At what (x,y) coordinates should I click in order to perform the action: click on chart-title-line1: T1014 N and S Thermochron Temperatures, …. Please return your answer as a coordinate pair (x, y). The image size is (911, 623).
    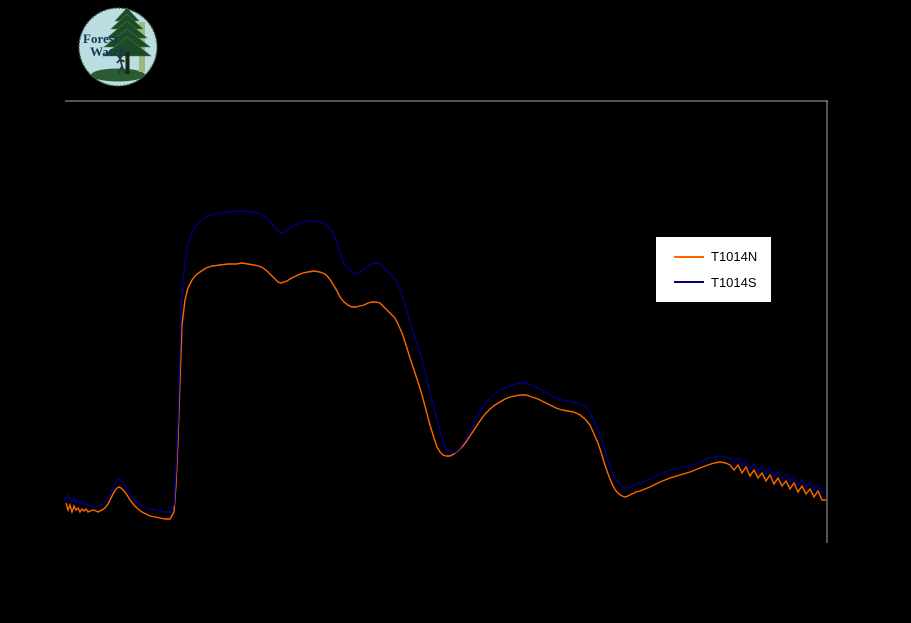
    Looking at the image, I should click on (455, 32).